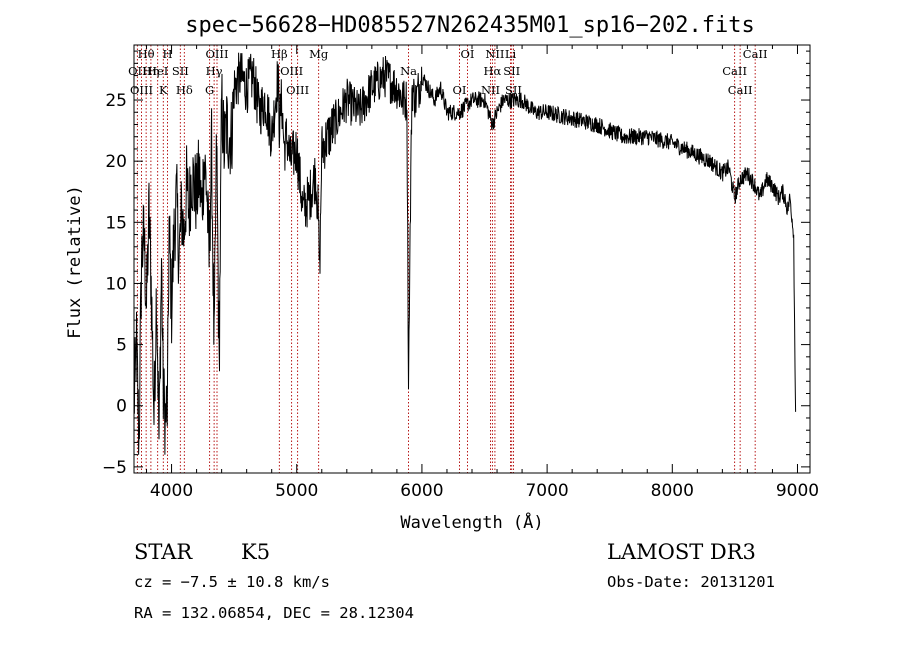 The height and width of the screenshot is (649, 900). What do you see at coordinates (691, 582) in the screenshot?
I see `obs-date: Obs-Date: 20131201` at bounding box center [691, 582].